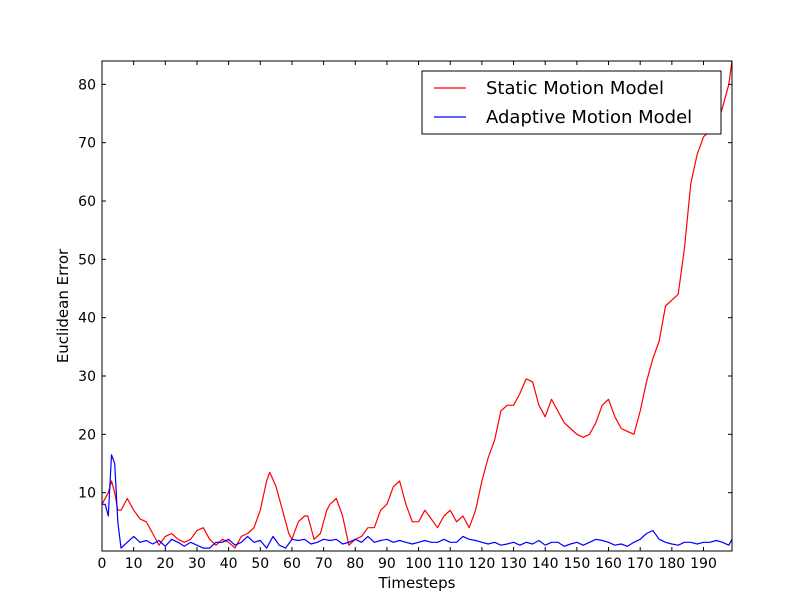  I want to click on x-tick-label: 130, so click(513, 564).